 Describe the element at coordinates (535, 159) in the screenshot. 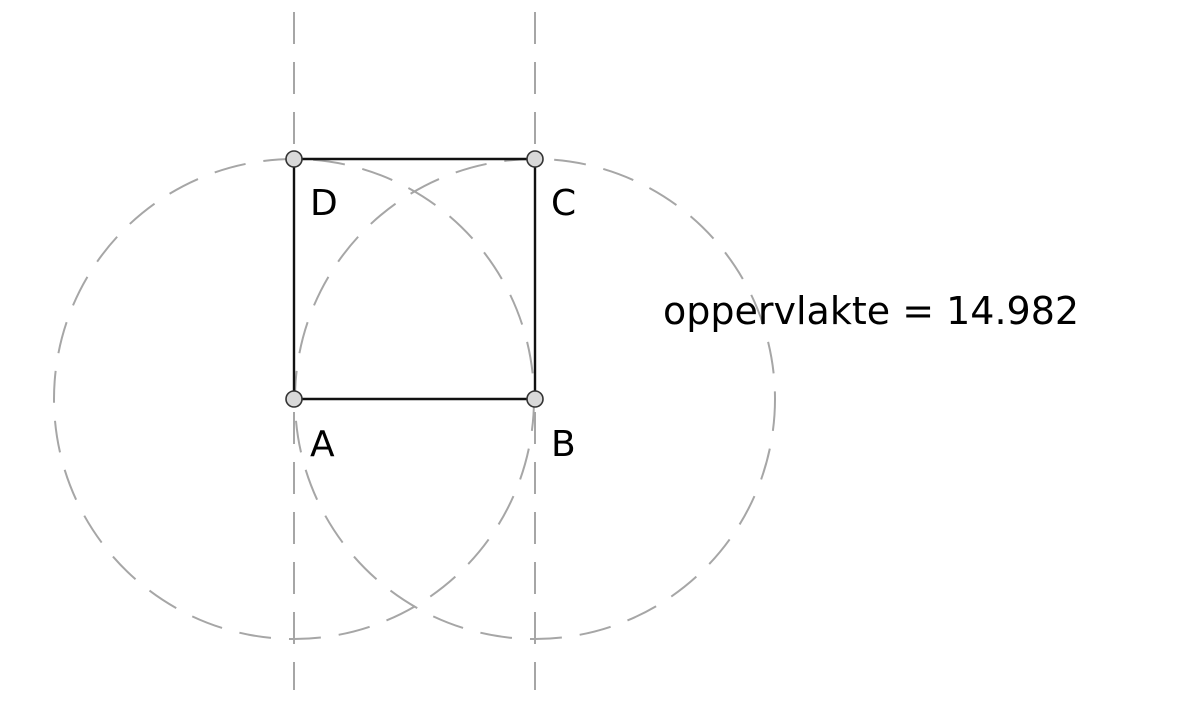

I see `point-c` at that location.